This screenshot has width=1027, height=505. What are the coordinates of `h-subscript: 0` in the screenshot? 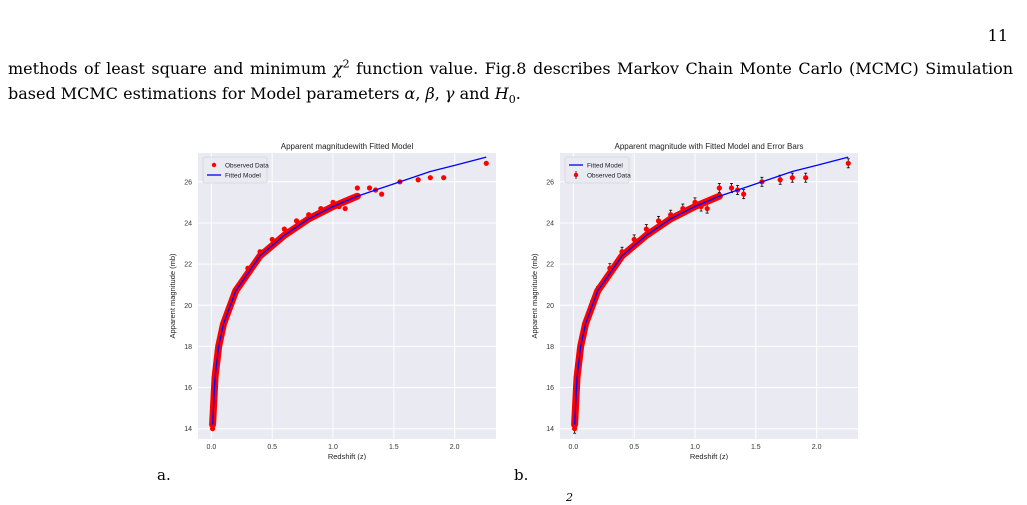 It's located at (512, 100).